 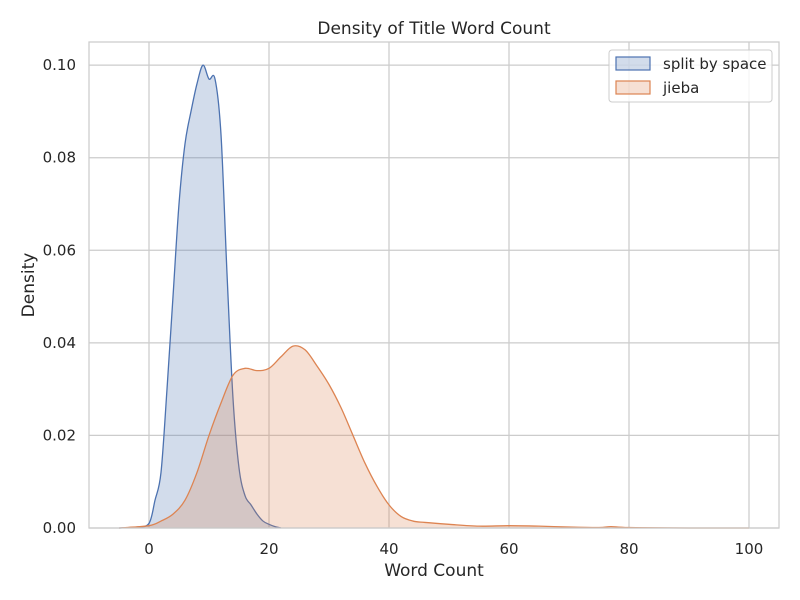 I want to click on x-tick-label: 0, so click(x=149, y=549).